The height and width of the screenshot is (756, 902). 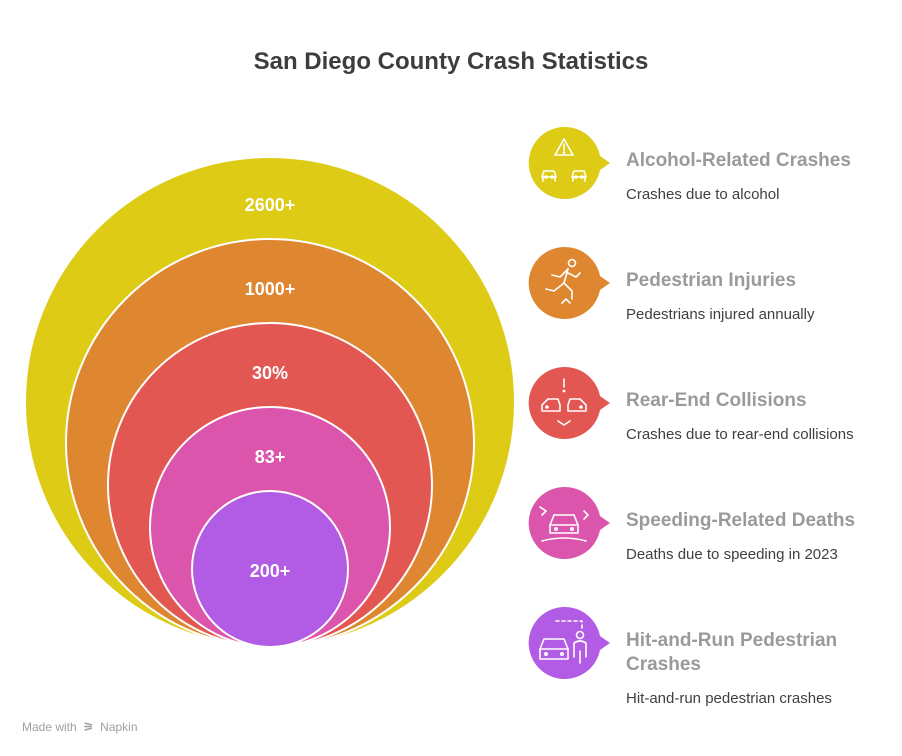 What do you see at coordinates (569, 283) in the screenshot?
I see `falling-pedestrian-icon` at bounding box center [569, 283].